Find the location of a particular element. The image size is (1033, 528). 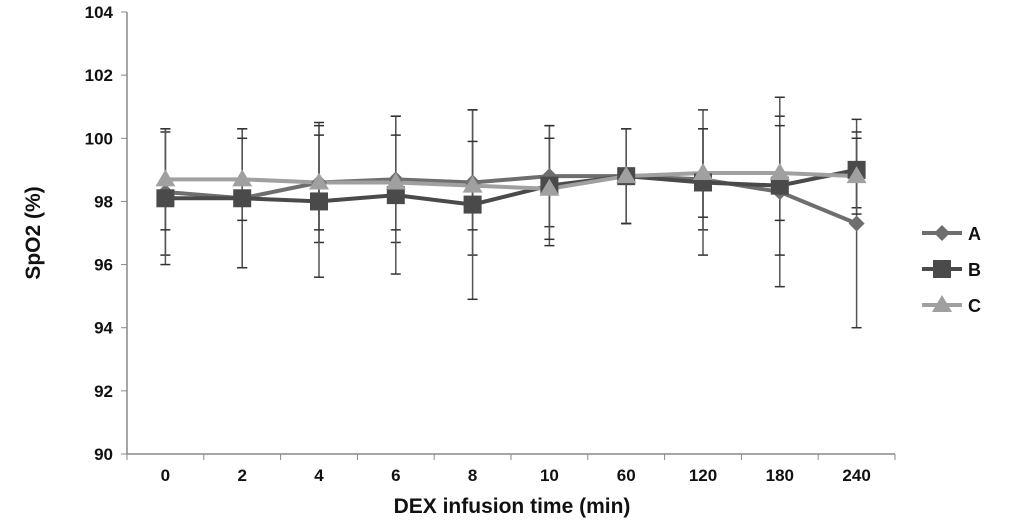

x-tick-label: 180 is located at coordinates (780, 475).